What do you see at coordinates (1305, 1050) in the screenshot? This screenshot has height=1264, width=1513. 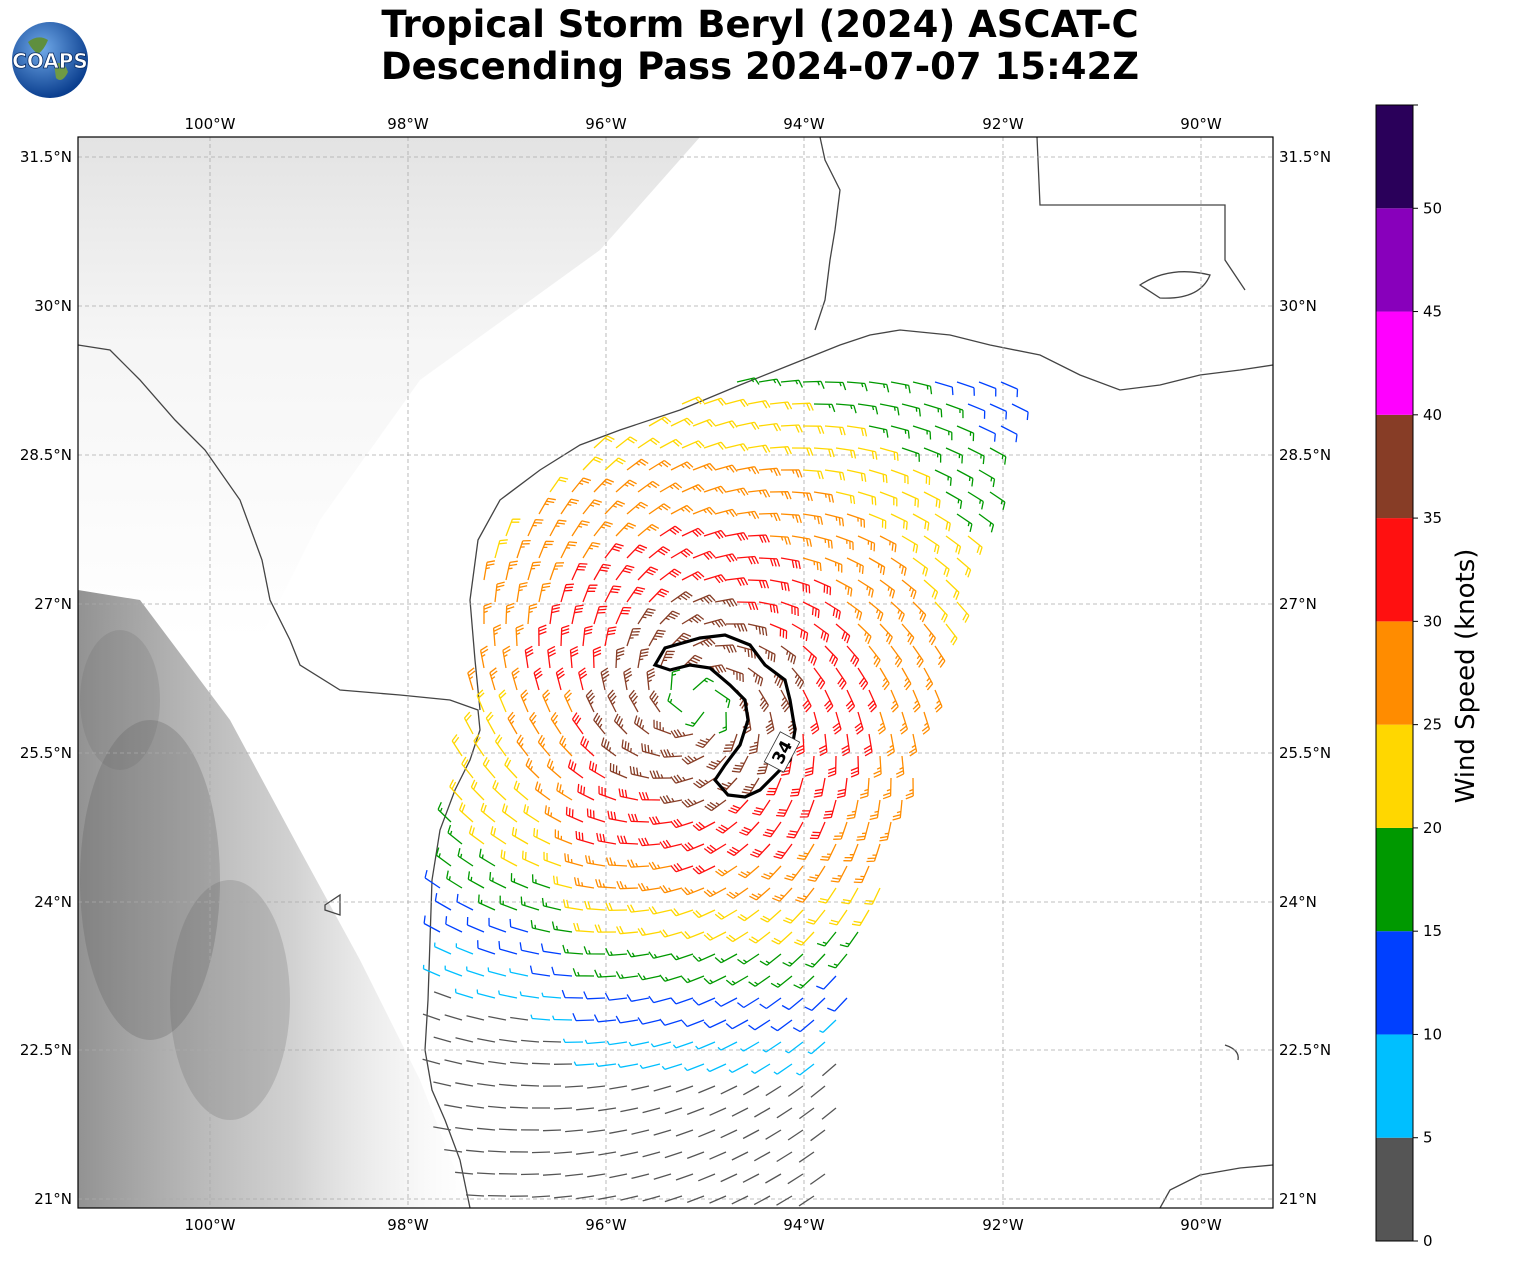 I see `lat-label: 22.5°N` at bounding box center [1305, 1050].